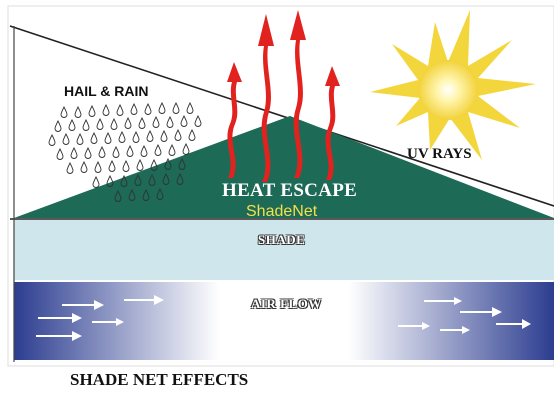 This screenshot has height=395, width=554. What do you see at coordinates (453, 85) in the screenshot?
I see `sun-icon` at bounding box center [453, 85].